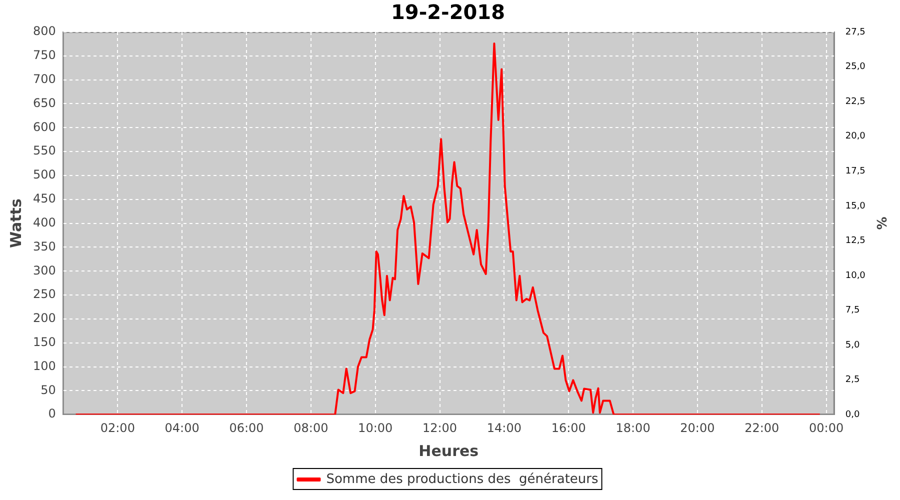 The image size is (900, 500). What do you see at coordinates (855, 101) in the screenshot?
I see `y2-tick-label: 22,5` at bounding box center [855, 101].